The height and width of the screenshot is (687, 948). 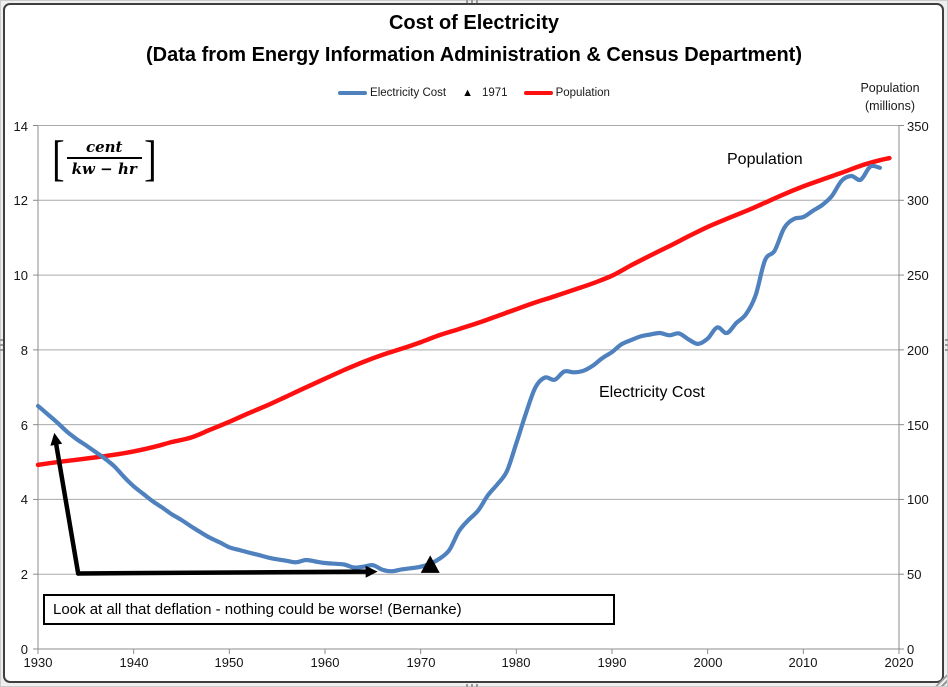 I want to click on legend: Electricity Cost ▲ 1971 Population, so click(x=474, y=93).